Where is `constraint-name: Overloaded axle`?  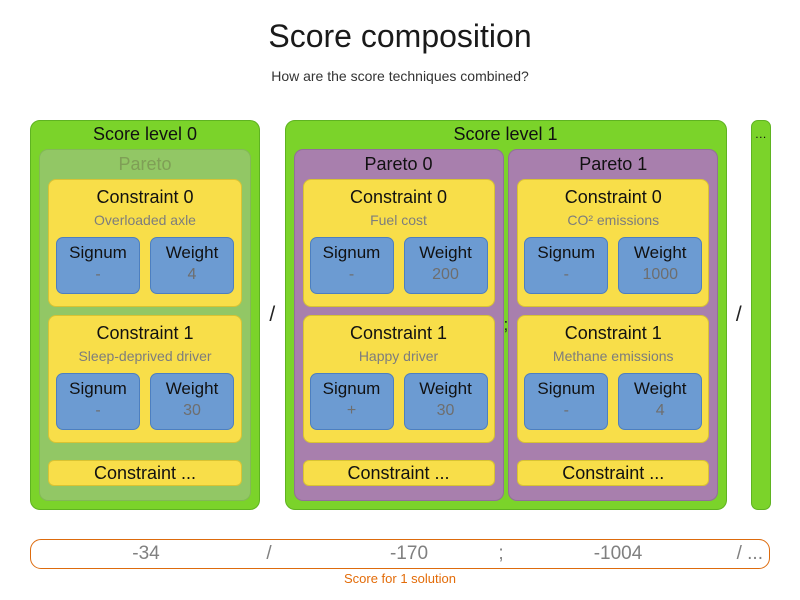 constraint-name: Overloaded axle is located at coordinates (145, 220).